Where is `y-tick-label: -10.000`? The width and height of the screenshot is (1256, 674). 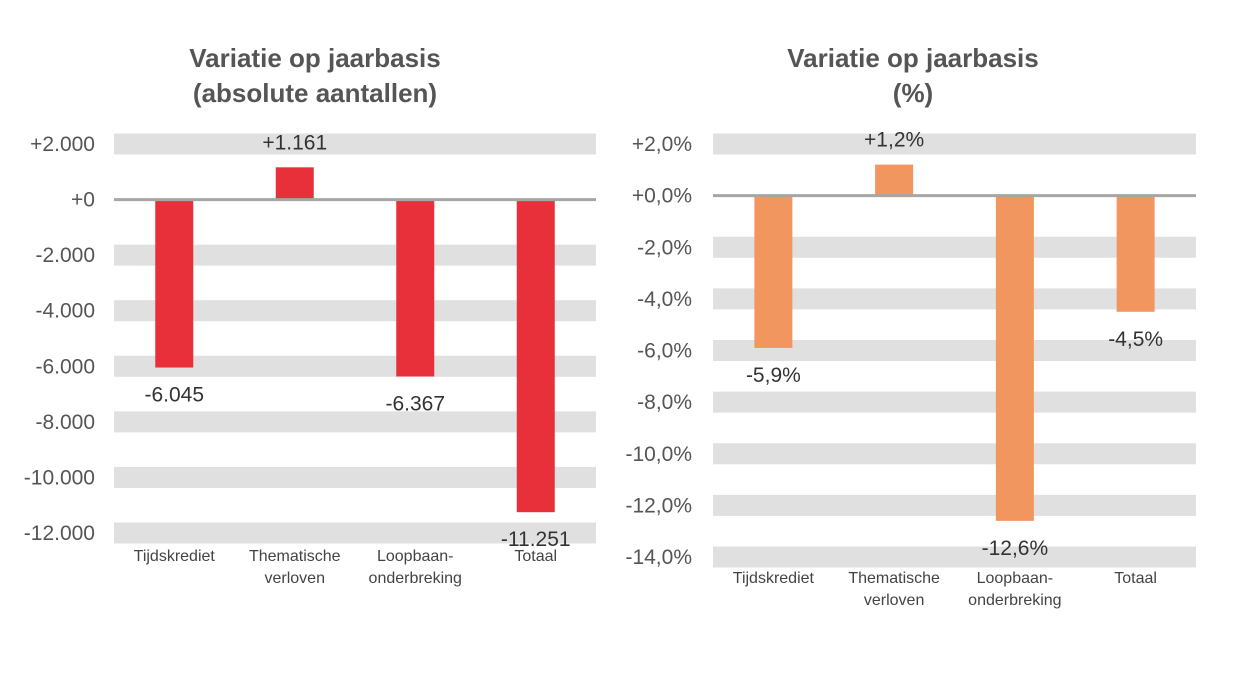 y-tick-label: -10.000 is located at coordinates (59, 477).